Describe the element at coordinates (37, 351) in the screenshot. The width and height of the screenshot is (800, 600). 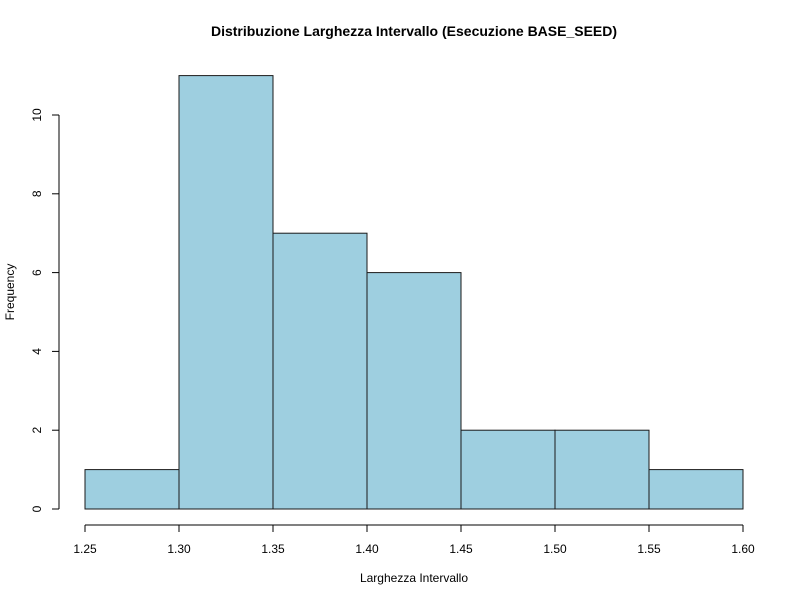
I see `y-tick-label: 4` at that location.